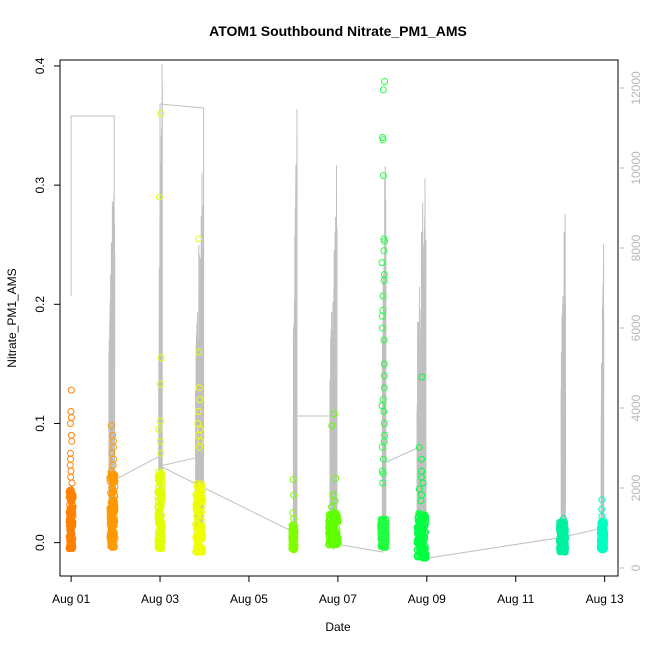  What do you see at coordinates (40, 304) in the screenshot?
I see `y-tick-label: 0.2` at bounding box center [40, 304].